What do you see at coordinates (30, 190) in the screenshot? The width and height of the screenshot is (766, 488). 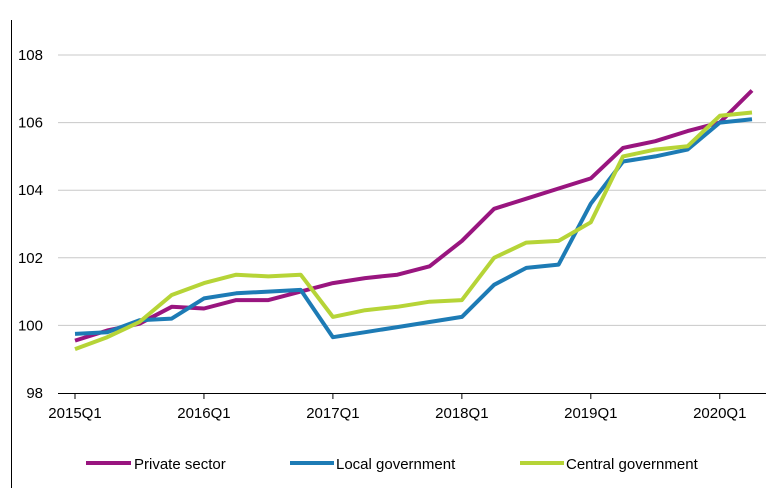 I see `y-tick-label: 104` at bounding box center [30, 190].